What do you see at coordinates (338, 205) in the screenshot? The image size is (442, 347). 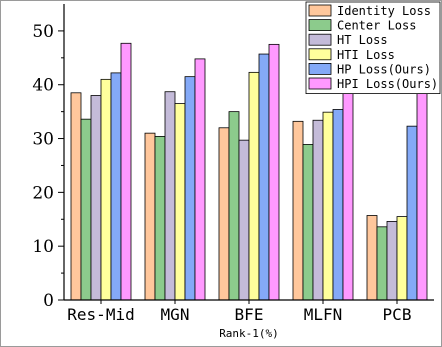 I see `bar-hp-loss-ours--mlfn` at bounding box center [338, 205].